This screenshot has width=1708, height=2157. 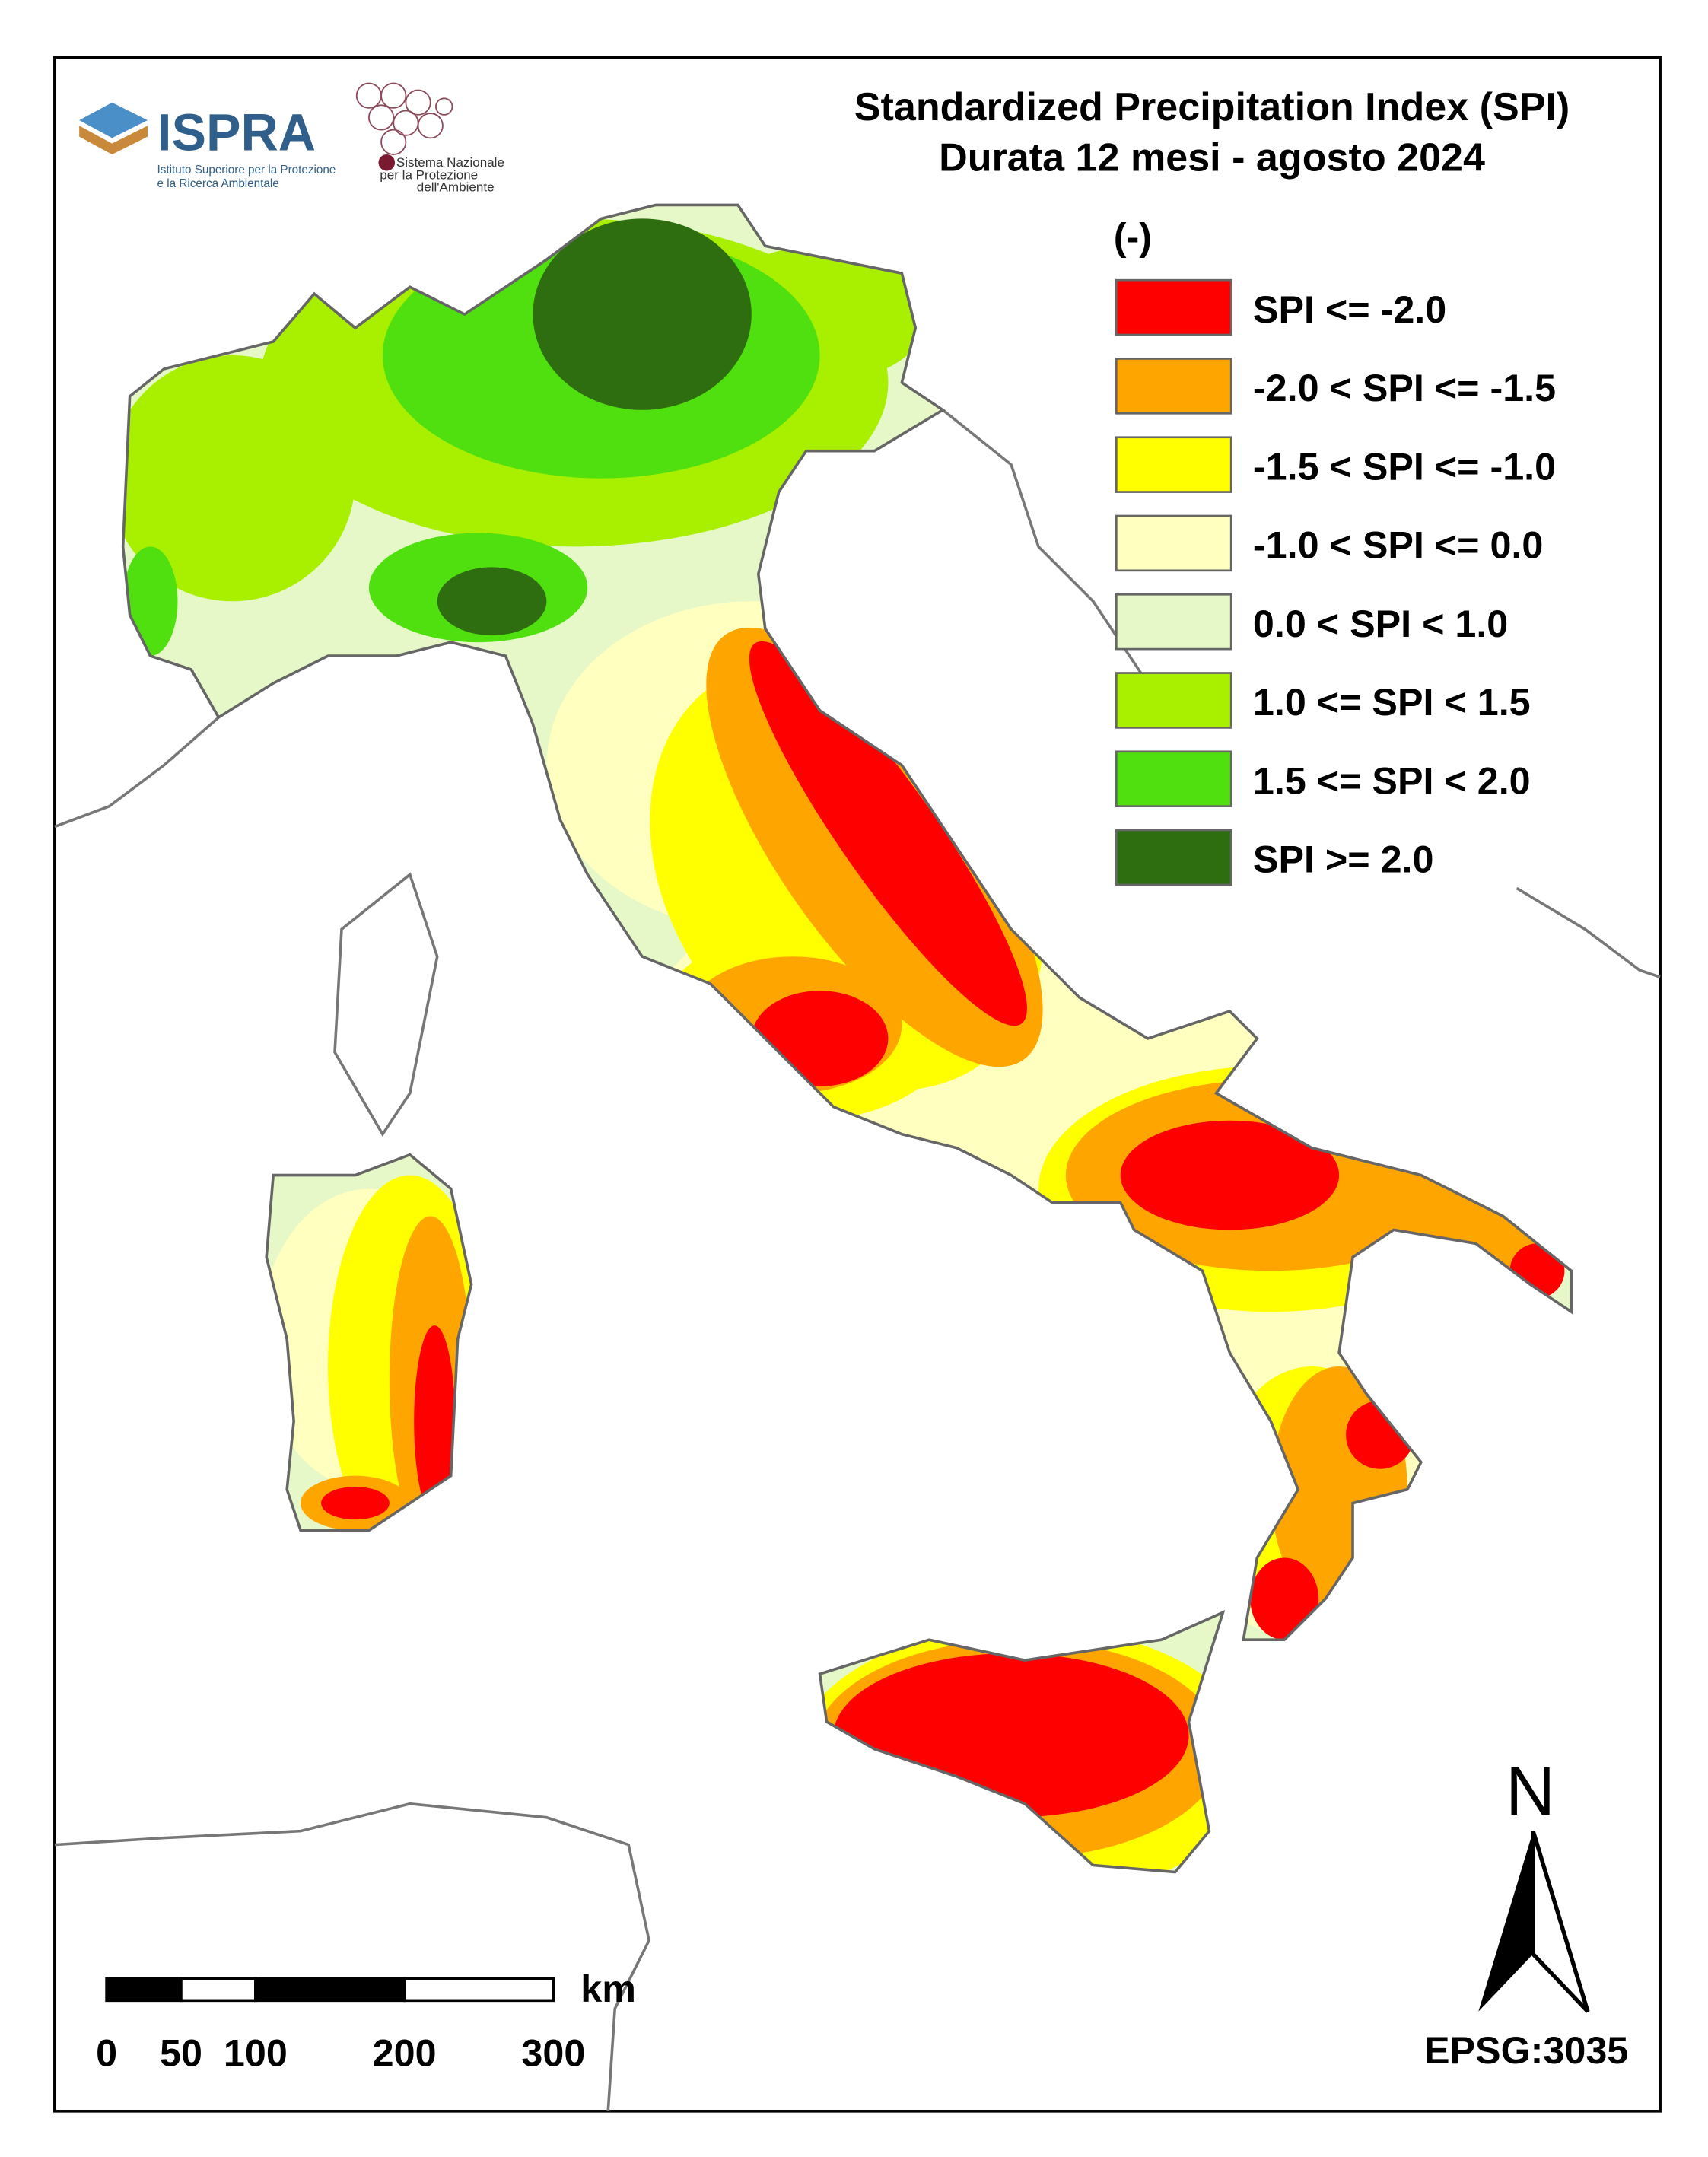 I want to click on scale-unit: km, so click(x=608, y=1989).